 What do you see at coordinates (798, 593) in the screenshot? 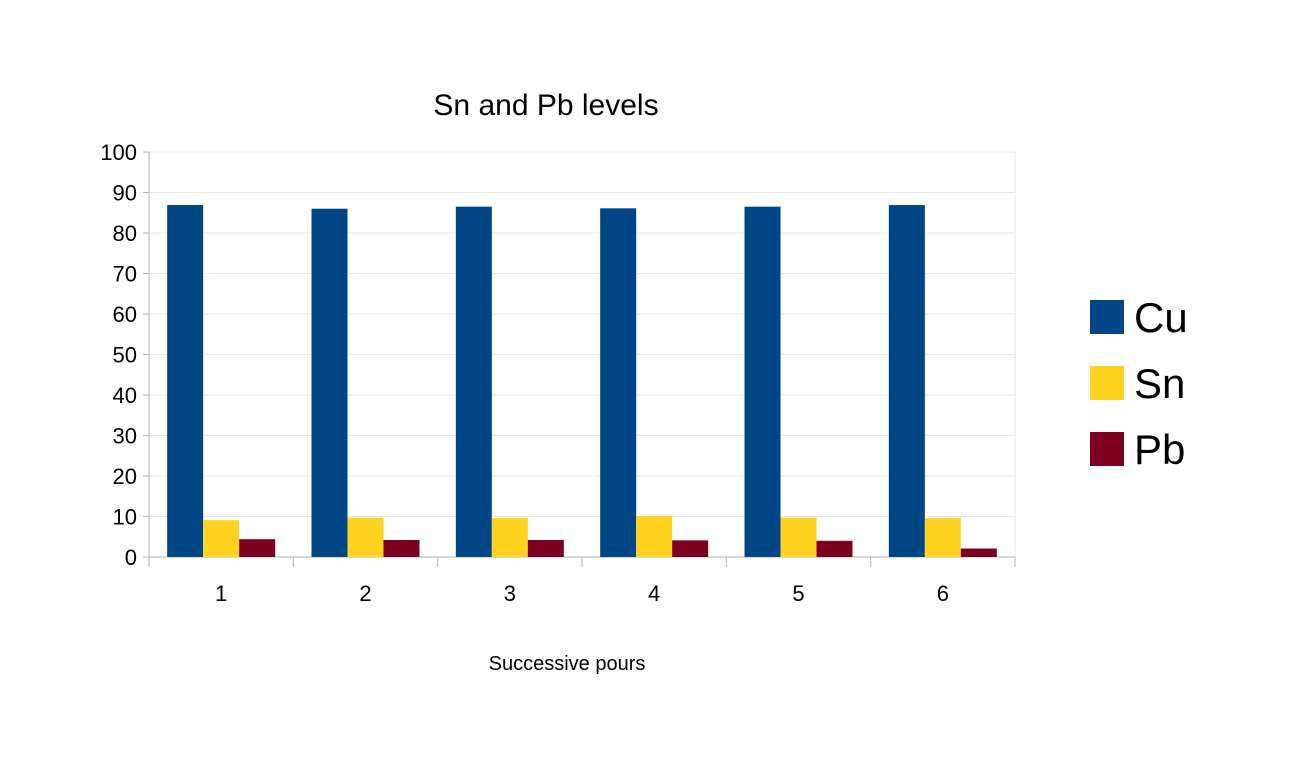
I see `x-tick-label: 5` at bounding box center [798, 593].